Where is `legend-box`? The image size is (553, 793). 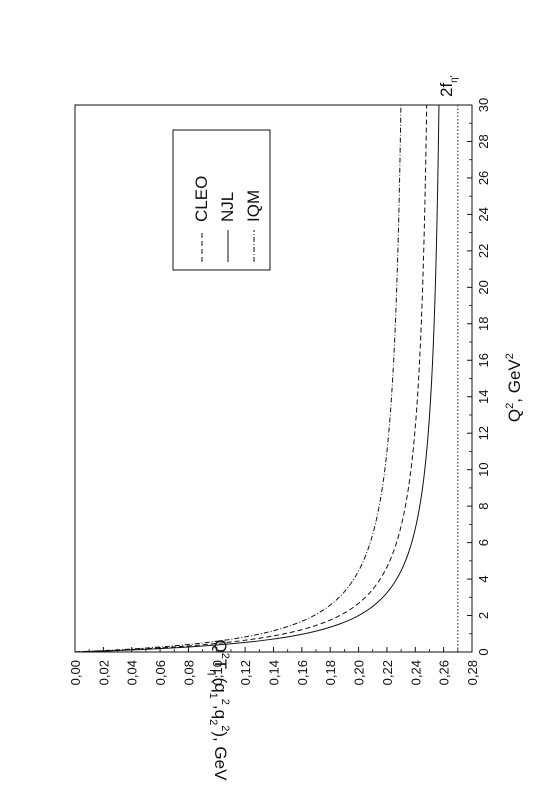
legend-box is located at coordinates (221, 200).